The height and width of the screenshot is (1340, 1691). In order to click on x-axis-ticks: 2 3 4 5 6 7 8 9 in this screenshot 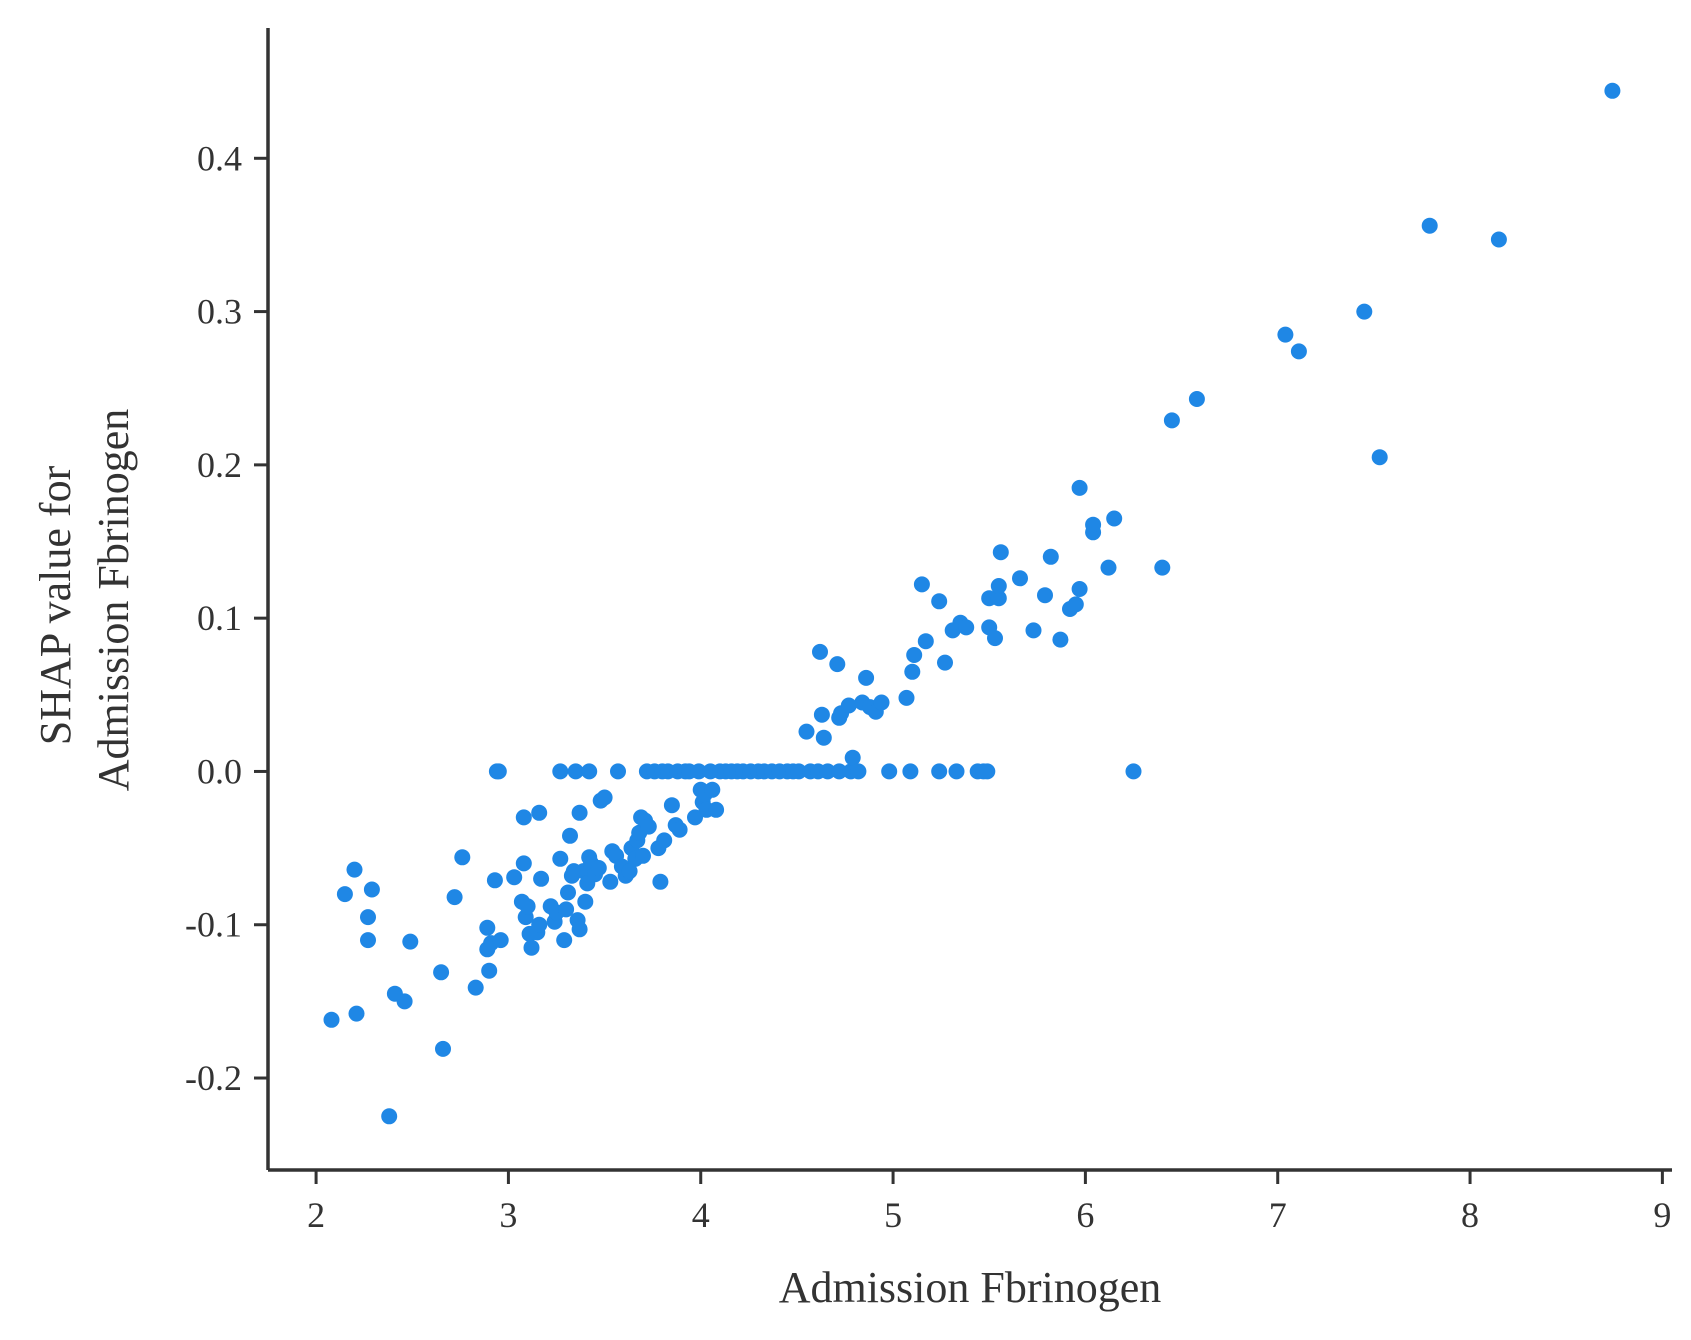, I will do `click(989, 1202)`.